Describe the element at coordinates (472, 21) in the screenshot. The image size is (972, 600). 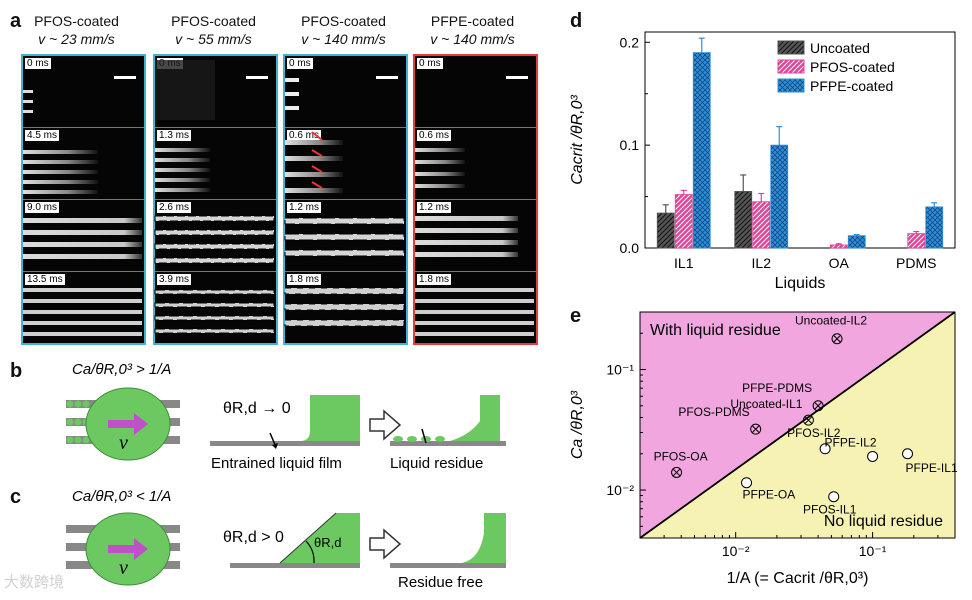
I see `column-coating: PFPE-coated` at that location.